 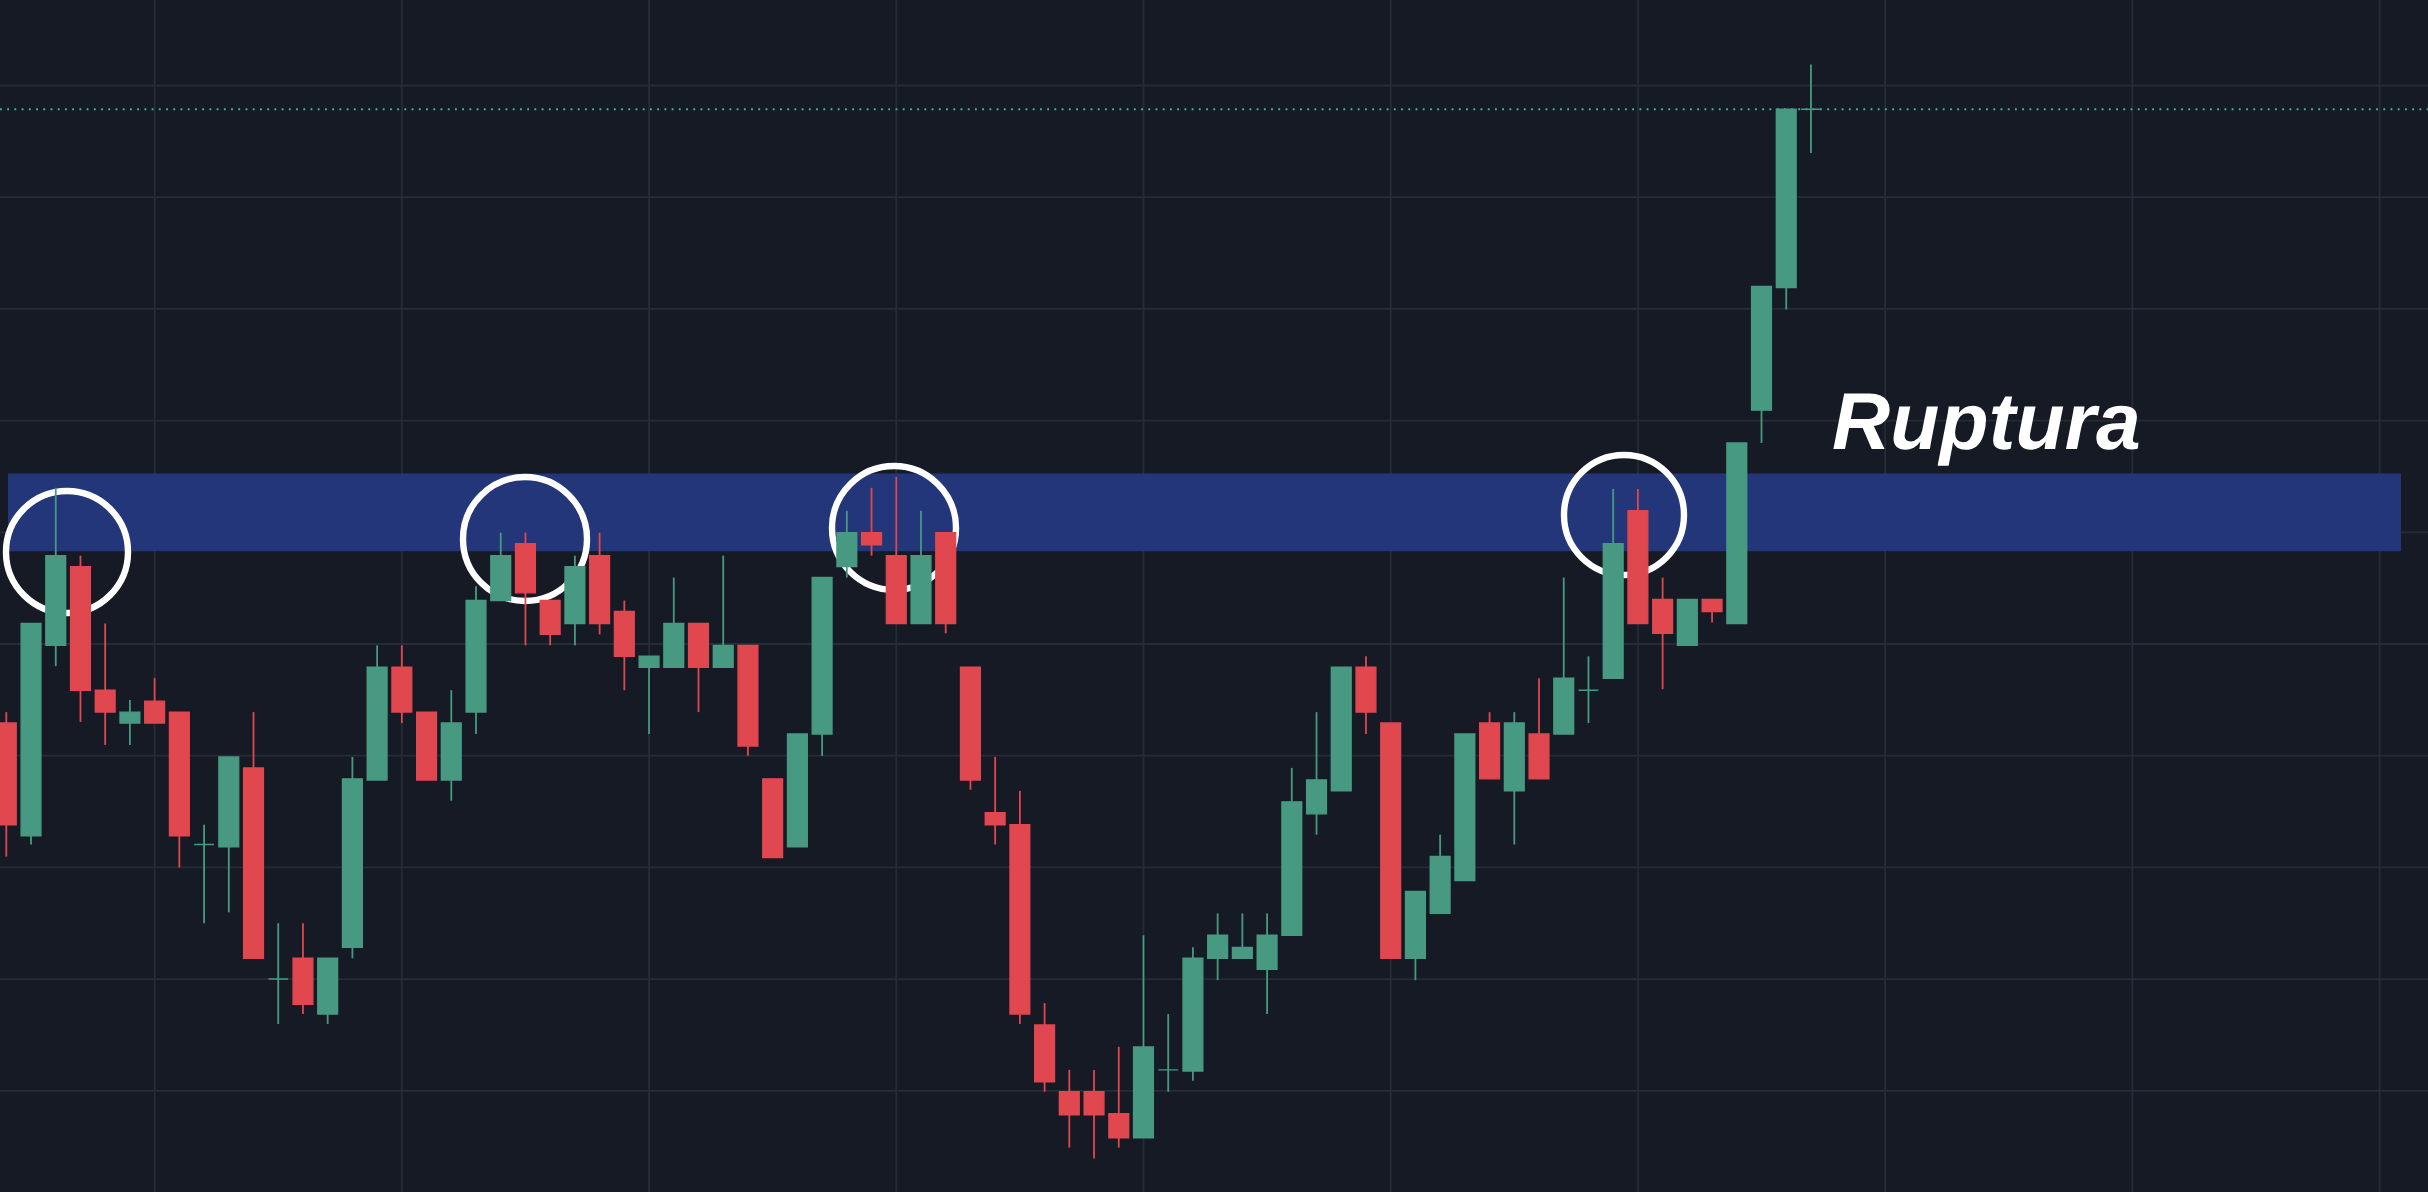 What do you see at coordinates (1986, 429) in the screenshot?
I see `text: Ruptura` at bounding box center [1986, 429].